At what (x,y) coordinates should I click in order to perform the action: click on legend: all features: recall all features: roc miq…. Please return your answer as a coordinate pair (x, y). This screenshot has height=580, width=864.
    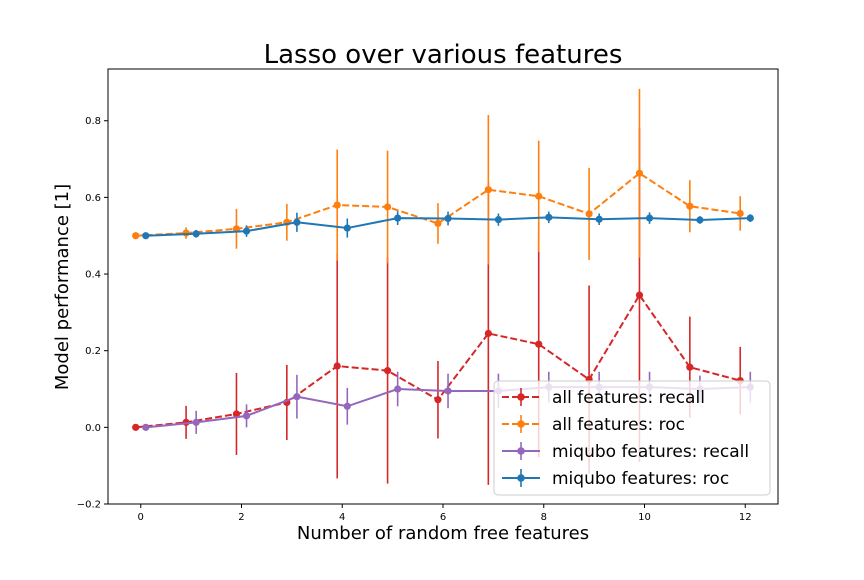
    Looking at the image, I should click on (632, 438).